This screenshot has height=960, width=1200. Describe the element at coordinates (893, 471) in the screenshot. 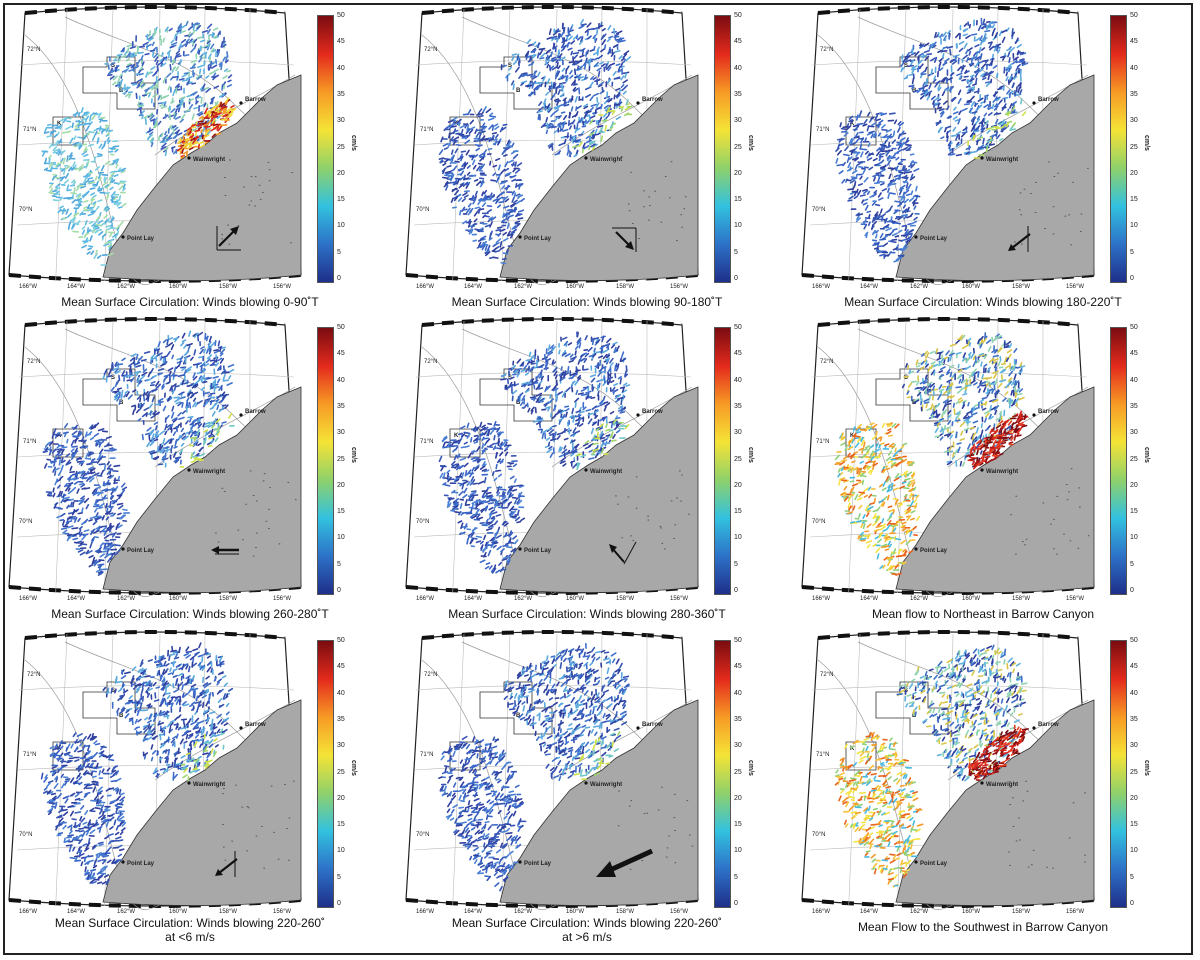

I see `depth-contour` at that location.